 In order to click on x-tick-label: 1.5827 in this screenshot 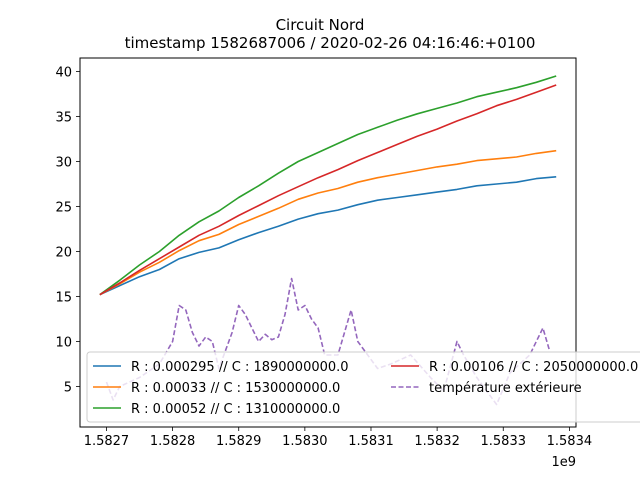, I will do `click(107, 441)`.